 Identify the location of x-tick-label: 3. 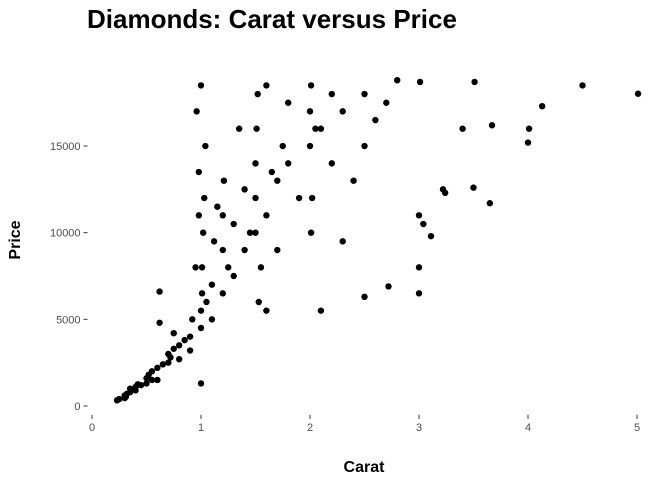
(419, 428).